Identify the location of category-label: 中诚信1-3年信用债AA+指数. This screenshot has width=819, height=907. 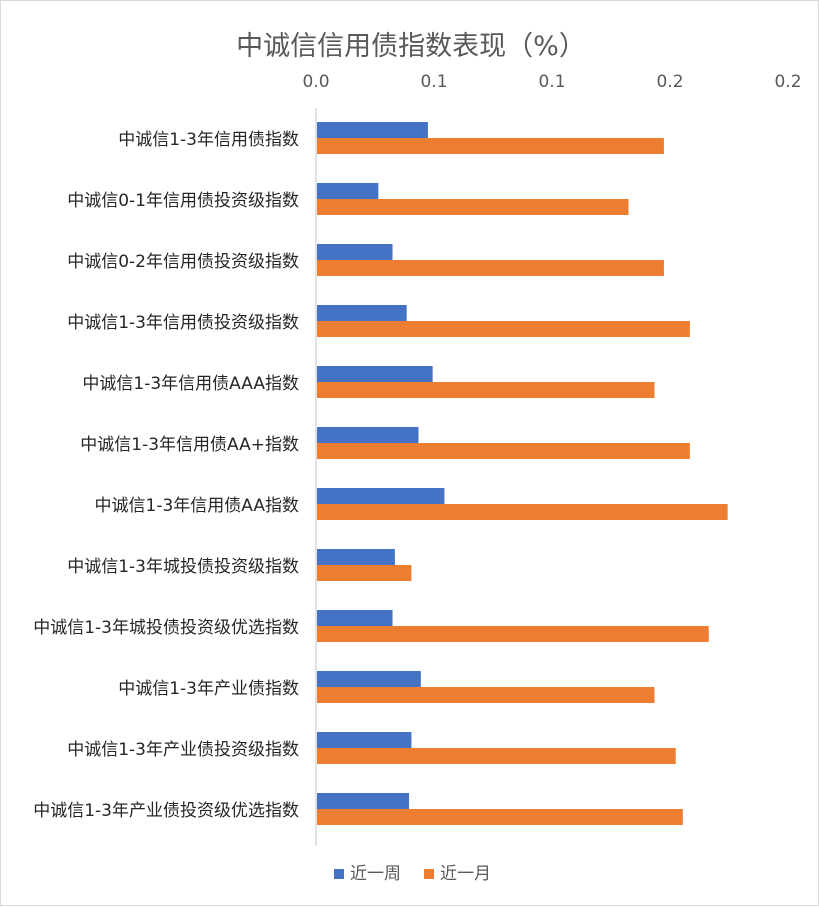
(189, 445).